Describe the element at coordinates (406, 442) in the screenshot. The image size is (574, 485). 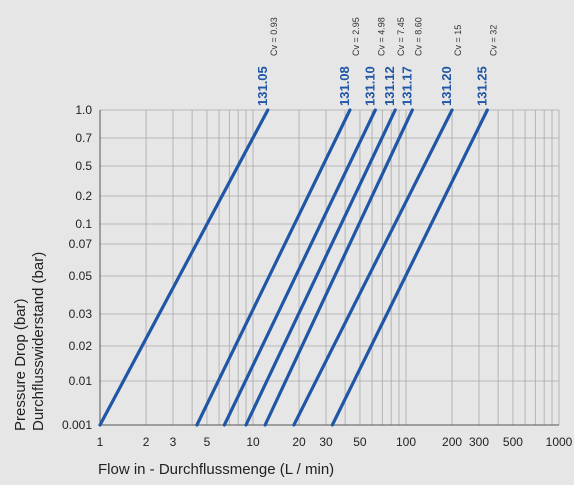
I see `x-tick-label: 100` at that location.